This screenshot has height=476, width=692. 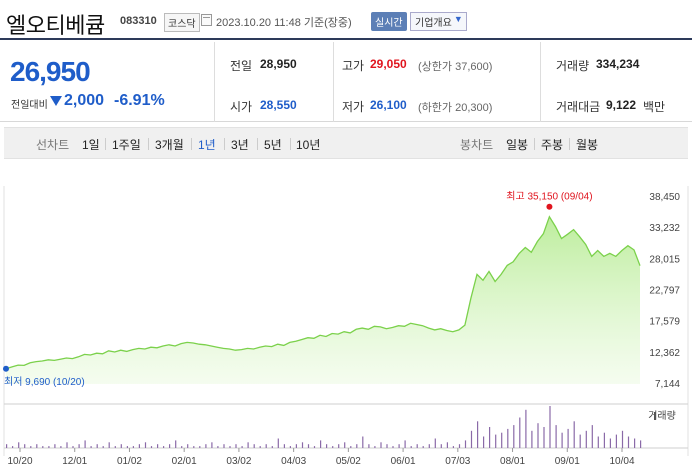 I want to click on company-overview-dropdown: 기업개요 ▼, so click(x=438, y=21).